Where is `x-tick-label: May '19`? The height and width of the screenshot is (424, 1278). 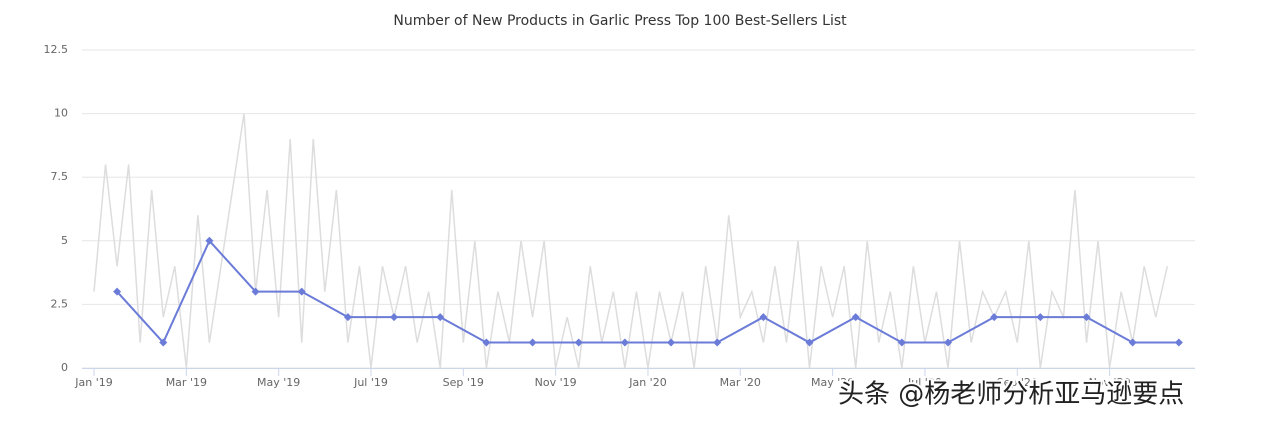 x-tick-label: May '19 is located at coordinates (278, 382).